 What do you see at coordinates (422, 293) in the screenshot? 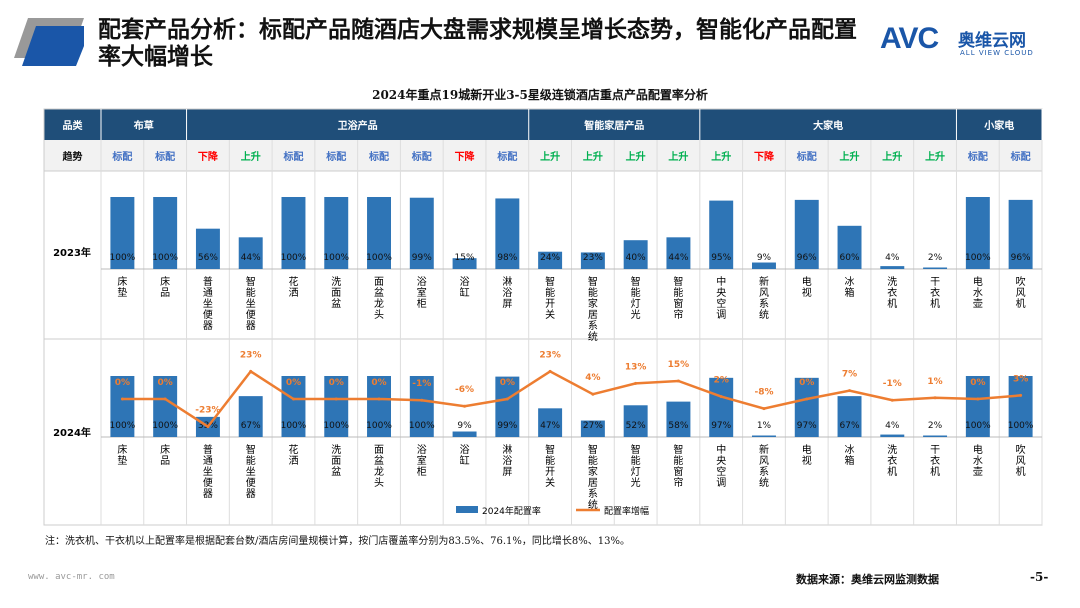
I see `category-tick-label-2023: 浴室柜` at bounding box center [422, 293].